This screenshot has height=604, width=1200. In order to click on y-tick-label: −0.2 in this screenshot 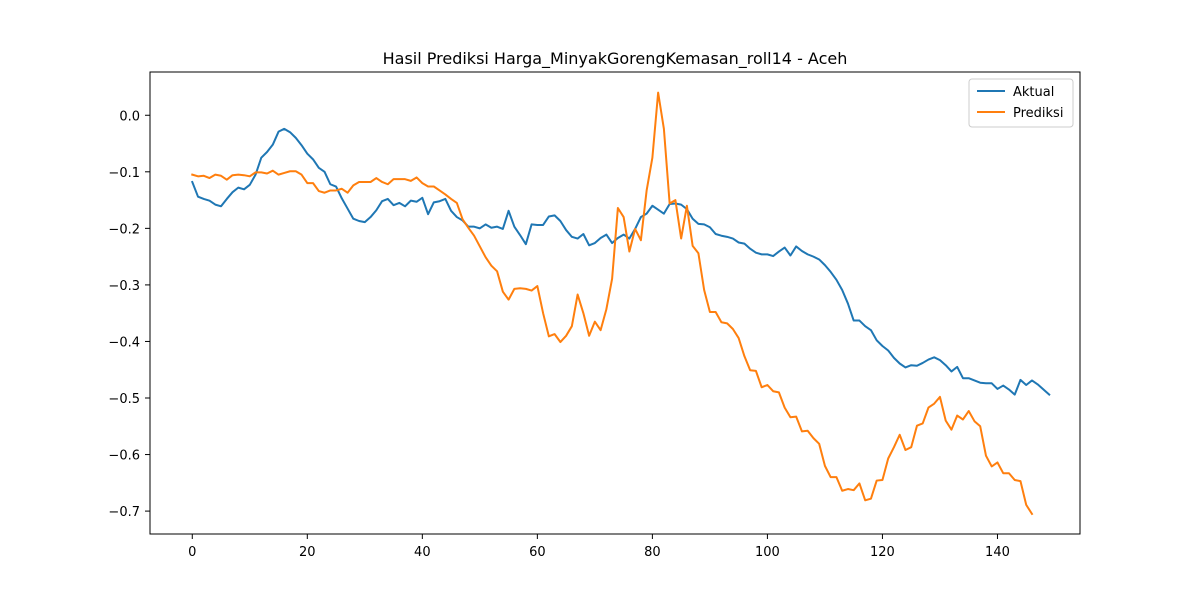, I will do `click(124, 229)`.